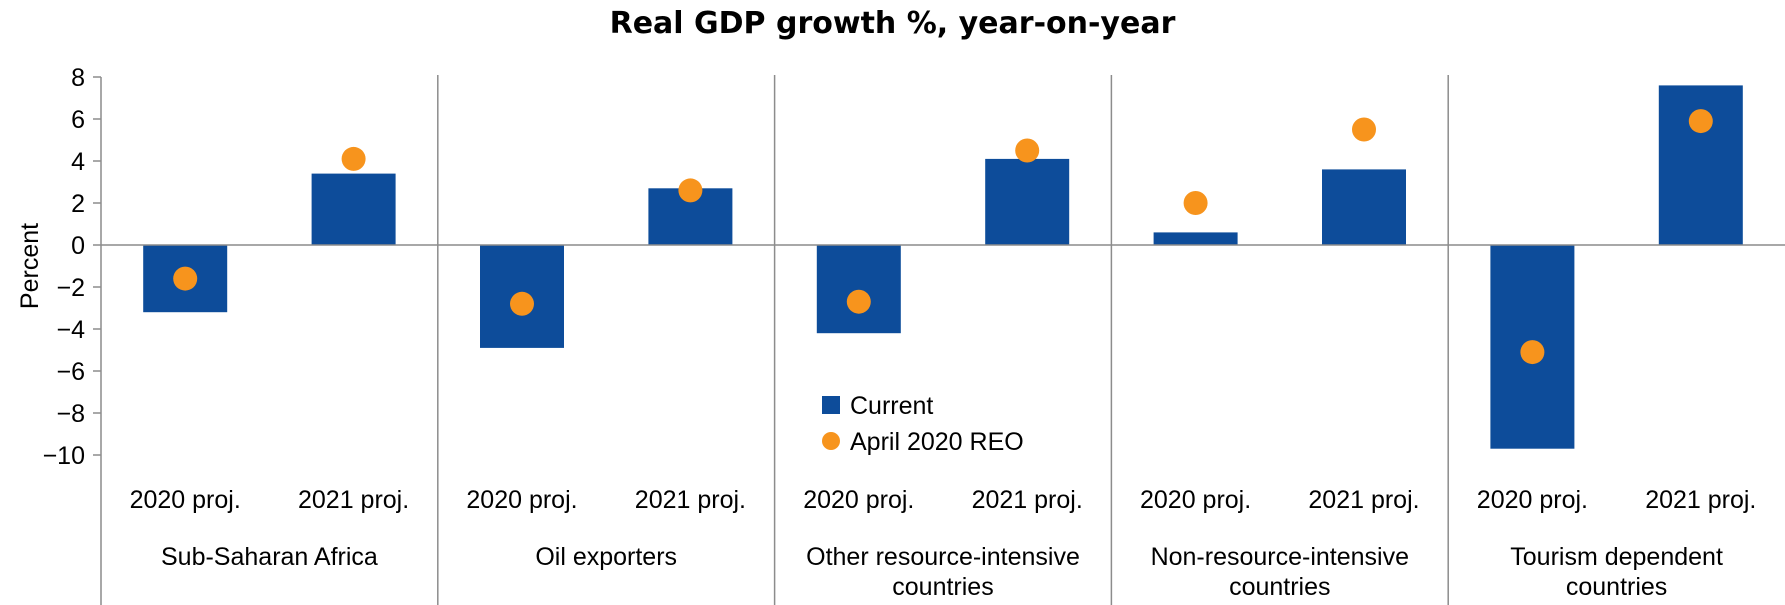 The width and height of the screenshot is (1785, 605). Describe the element at coordinates (1280, 557) in the screenshot. I see `group-label: Non-resource-intensive` at that location.